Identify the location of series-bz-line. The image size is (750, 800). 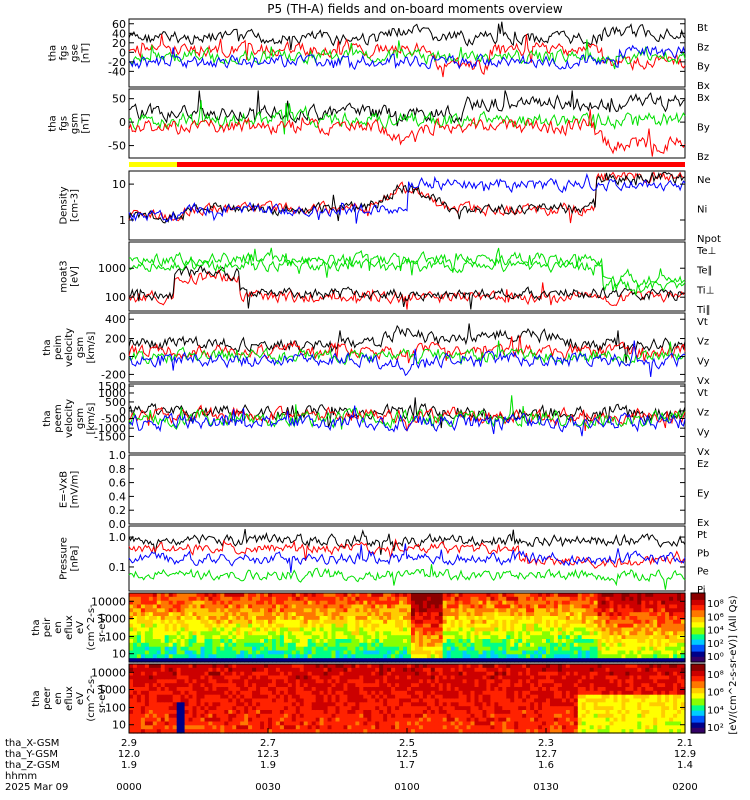
(407, 133).